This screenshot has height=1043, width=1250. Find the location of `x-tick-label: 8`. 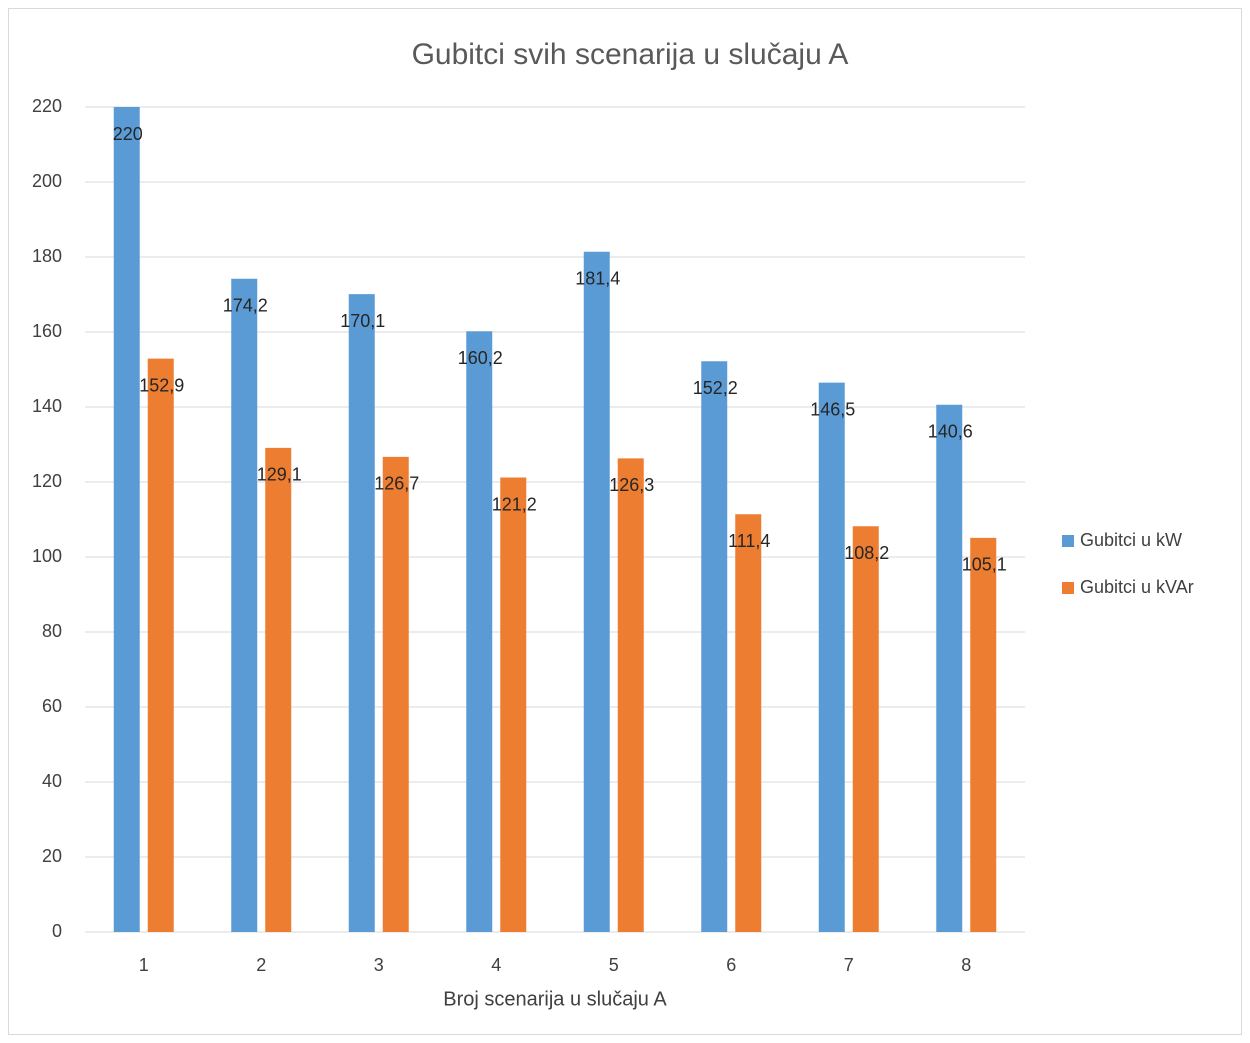

x-tick-label: 8 is located at coordinates (966, 965).